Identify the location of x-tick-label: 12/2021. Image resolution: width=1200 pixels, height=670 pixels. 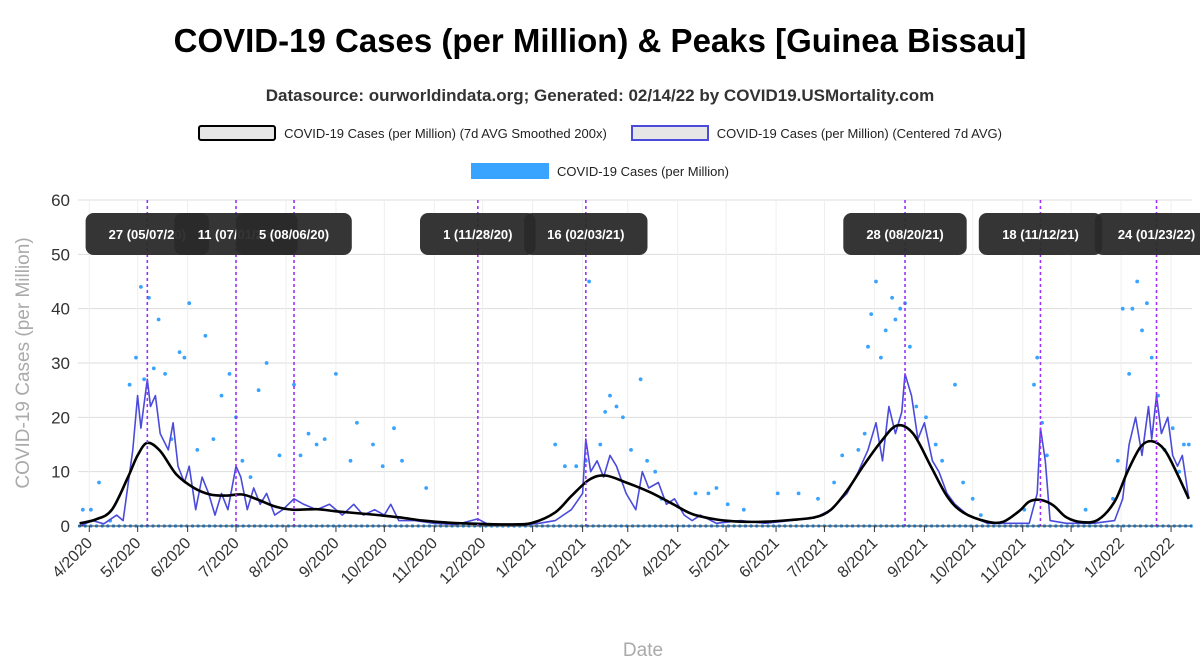
(1051, 561).